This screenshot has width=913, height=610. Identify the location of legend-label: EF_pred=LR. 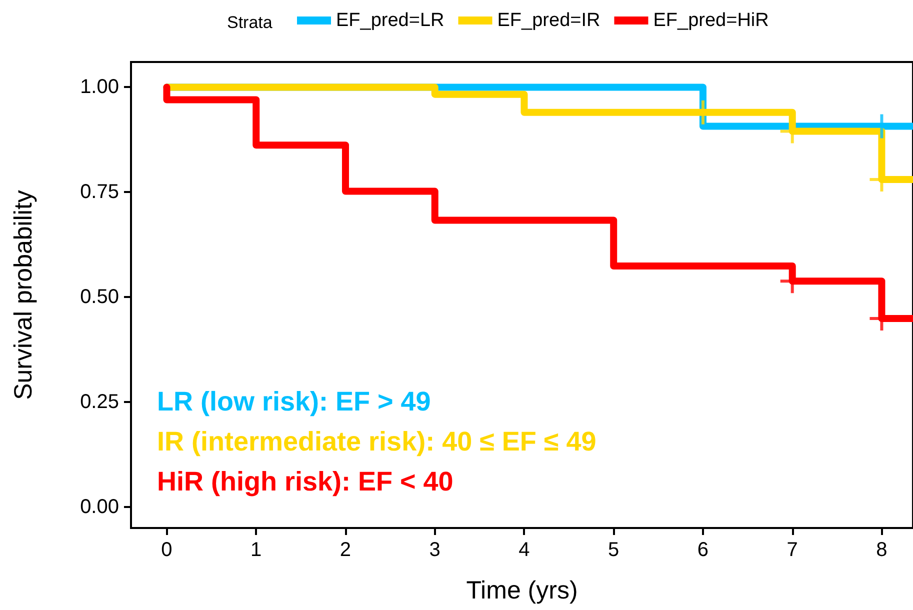
(390, 20).